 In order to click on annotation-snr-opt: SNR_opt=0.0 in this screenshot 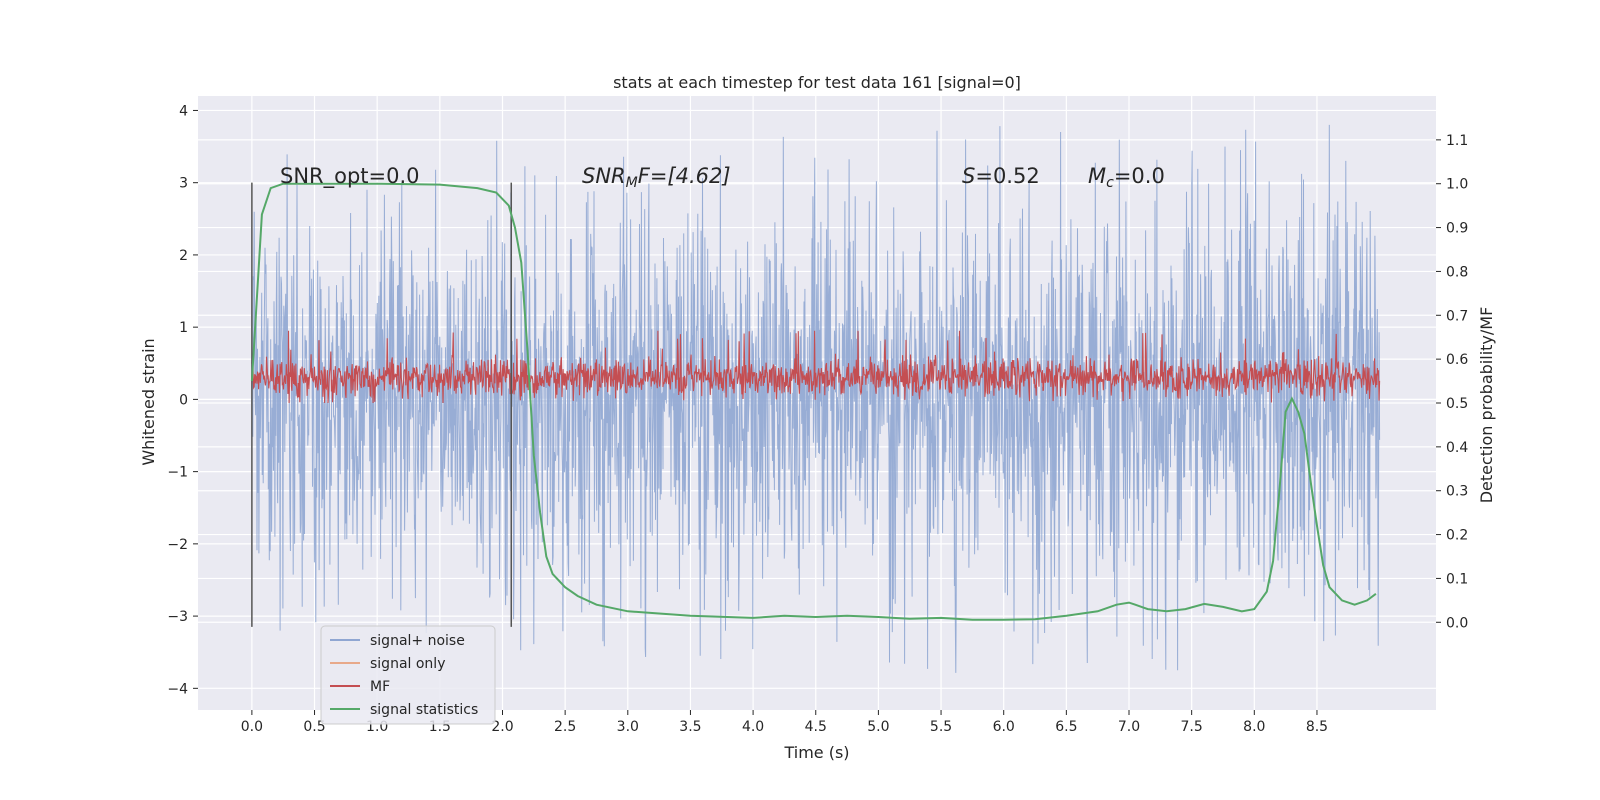, I will do `click(350, 176)`.